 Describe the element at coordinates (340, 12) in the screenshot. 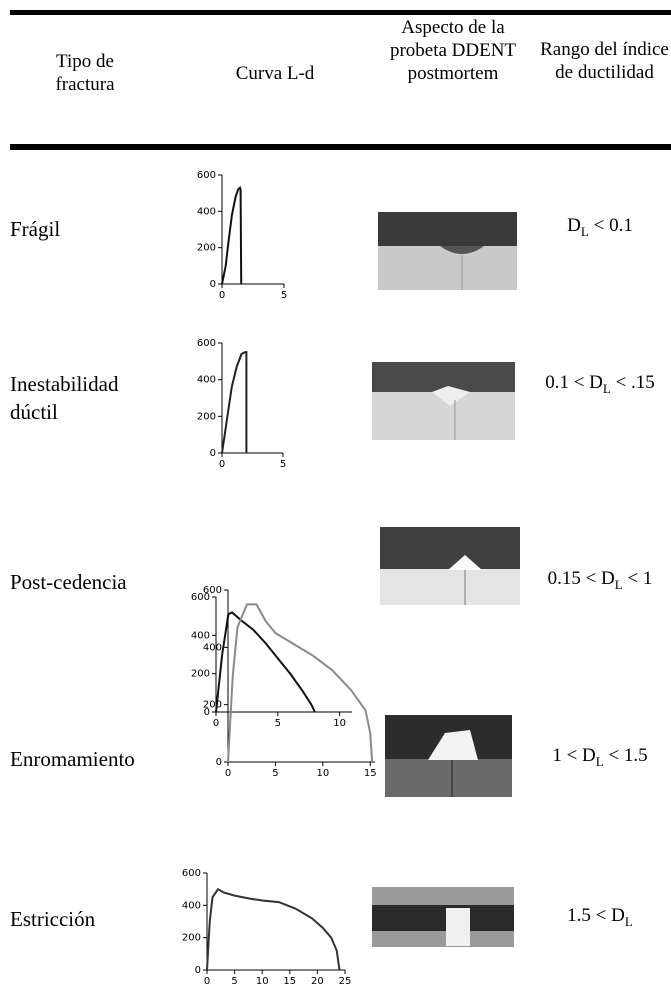

I see `top-rule` at that location.